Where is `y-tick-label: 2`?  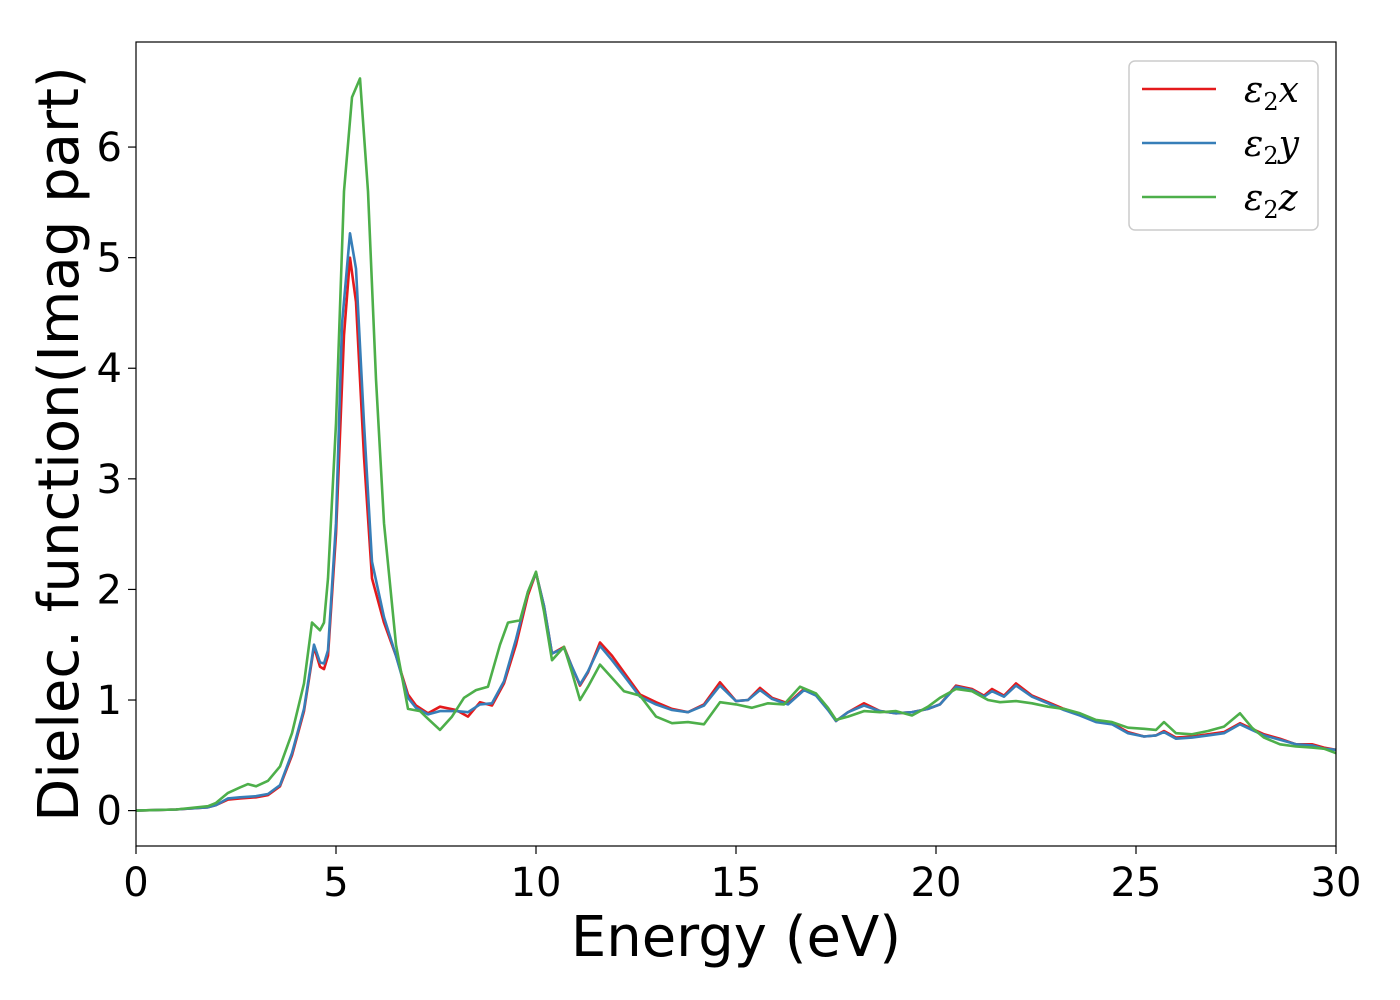 y-tick-label: 2 is located at coordinates (109, 590).